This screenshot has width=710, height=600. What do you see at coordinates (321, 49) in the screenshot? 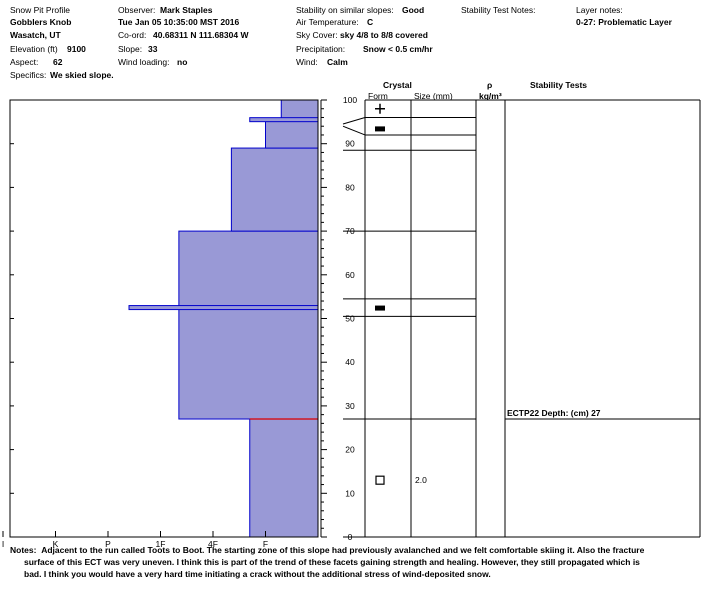
I see `precipitation-label: Precipitation:` at bounding box center [321, 49].